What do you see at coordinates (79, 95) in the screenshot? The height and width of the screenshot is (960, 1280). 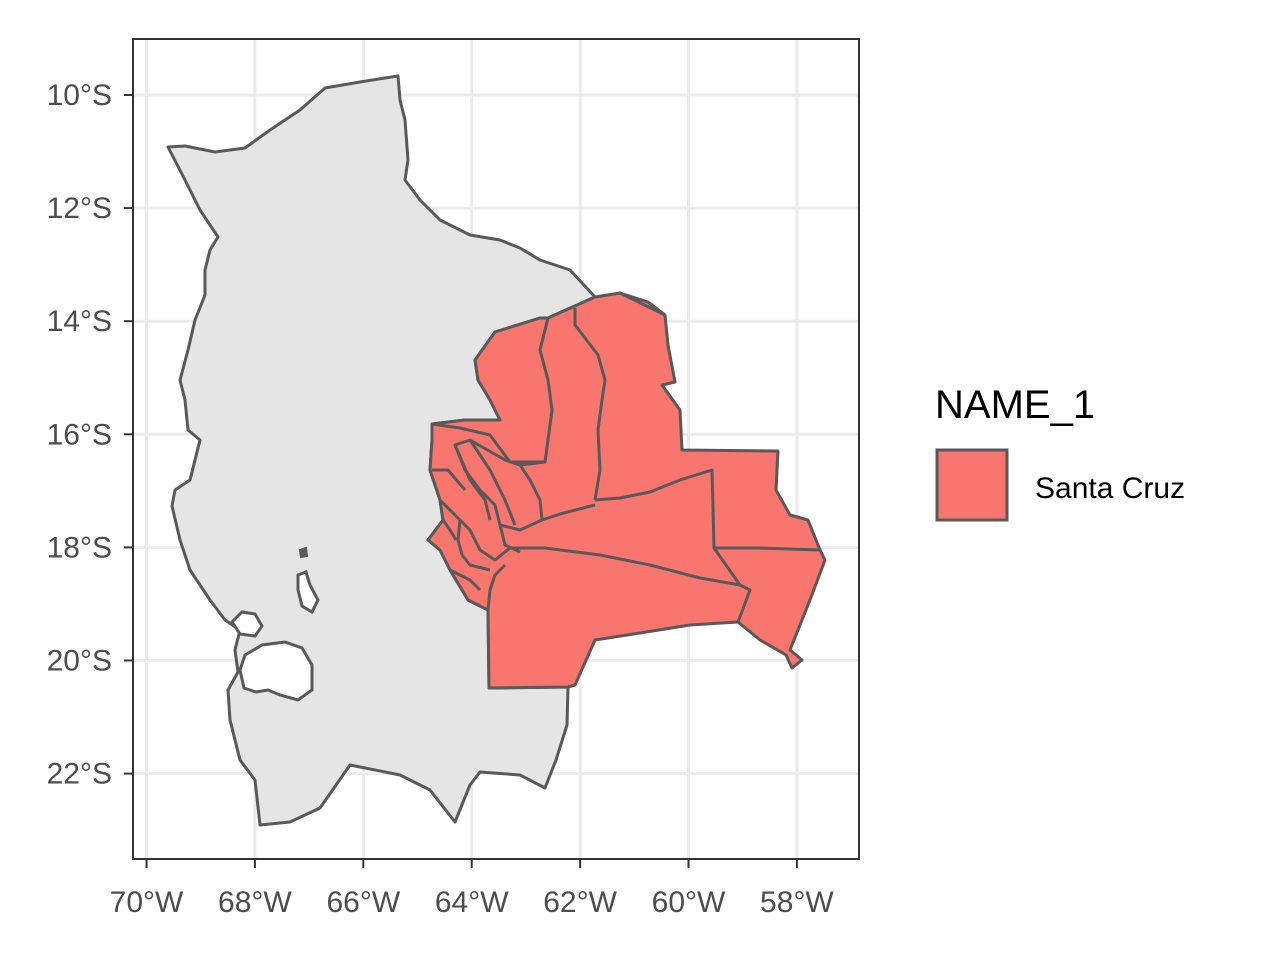 I see `y-tick-label-0: 10°S` at bounding box center [79, 95].